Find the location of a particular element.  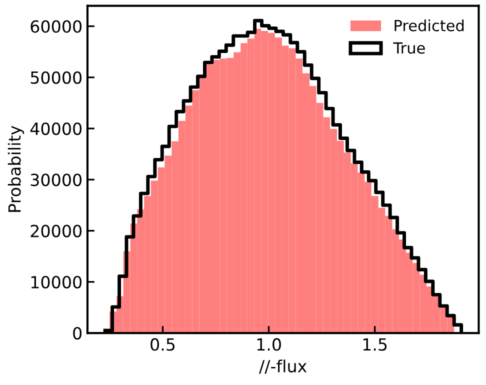

y-tick-label: 0 is located at coordinates (77, 333).